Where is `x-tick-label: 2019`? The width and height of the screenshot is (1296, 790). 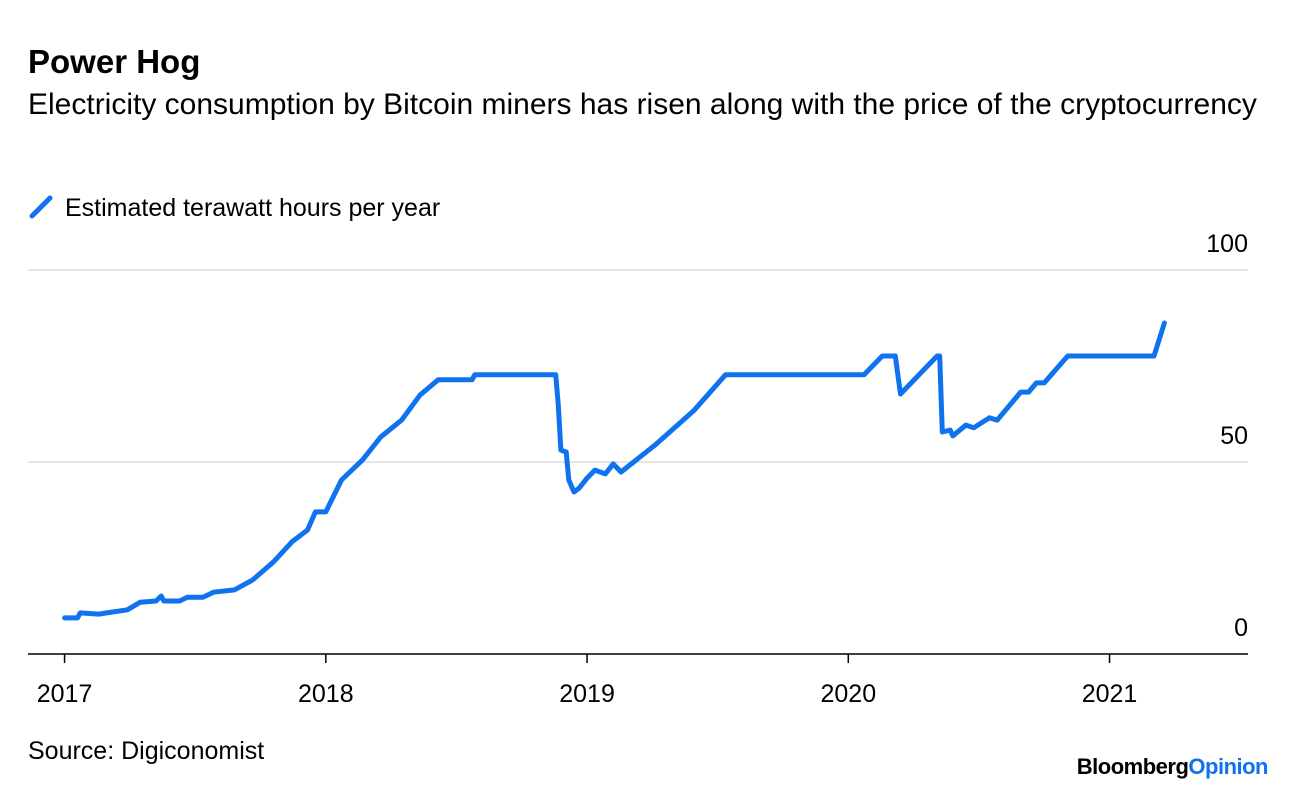 x-tick-label: 2019 is located at coordinates (587, 694).